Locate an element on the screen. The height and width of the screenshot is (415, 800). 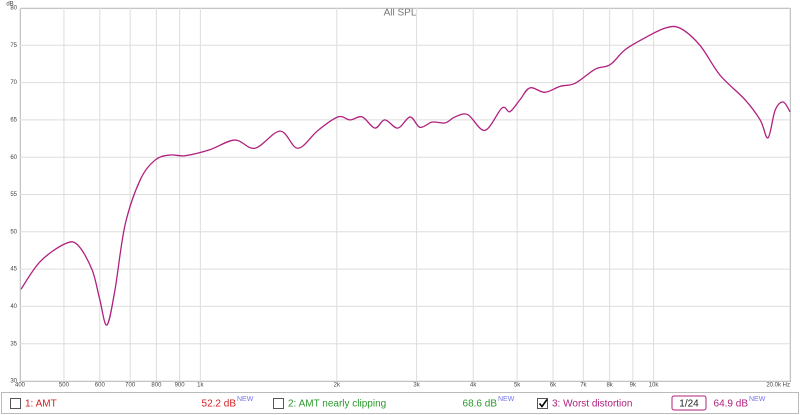
x-tick-label: 9k is located at coordinates (633, 386).